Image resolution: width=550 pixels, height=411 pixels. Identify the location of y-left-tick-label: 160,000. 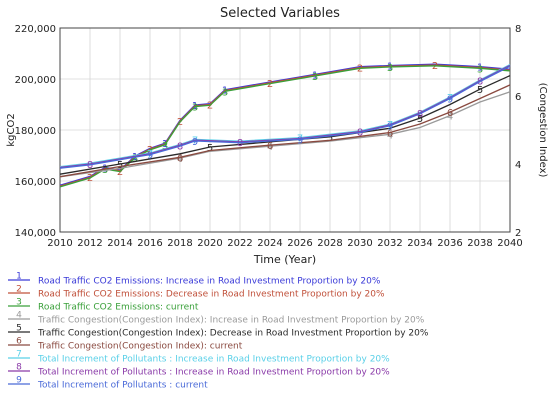
(35, 182).